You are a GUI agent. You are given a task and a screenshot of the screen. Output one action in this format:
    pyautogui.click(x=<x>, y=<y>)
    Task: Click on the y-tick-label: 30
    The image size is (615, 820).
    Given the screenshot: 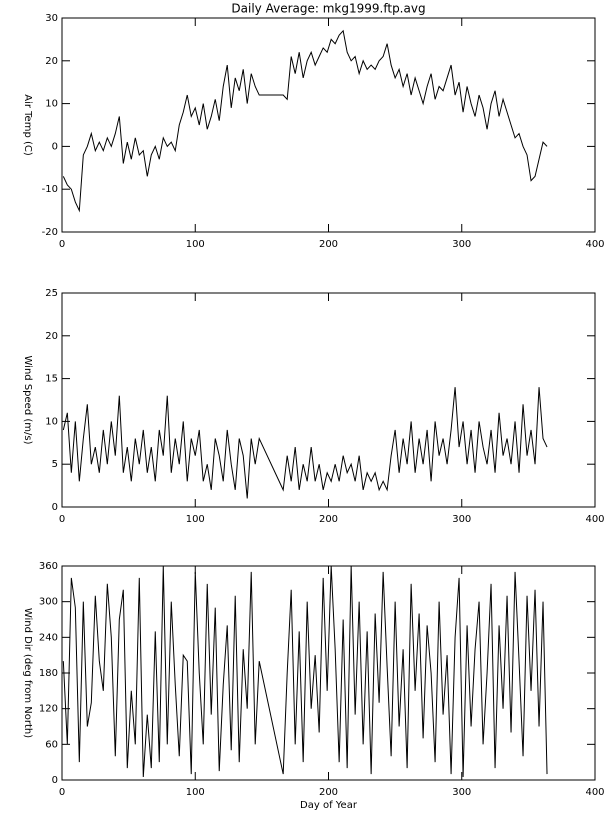 What is the action you would take?
    pyautogui.click(x=51, y=18)
    